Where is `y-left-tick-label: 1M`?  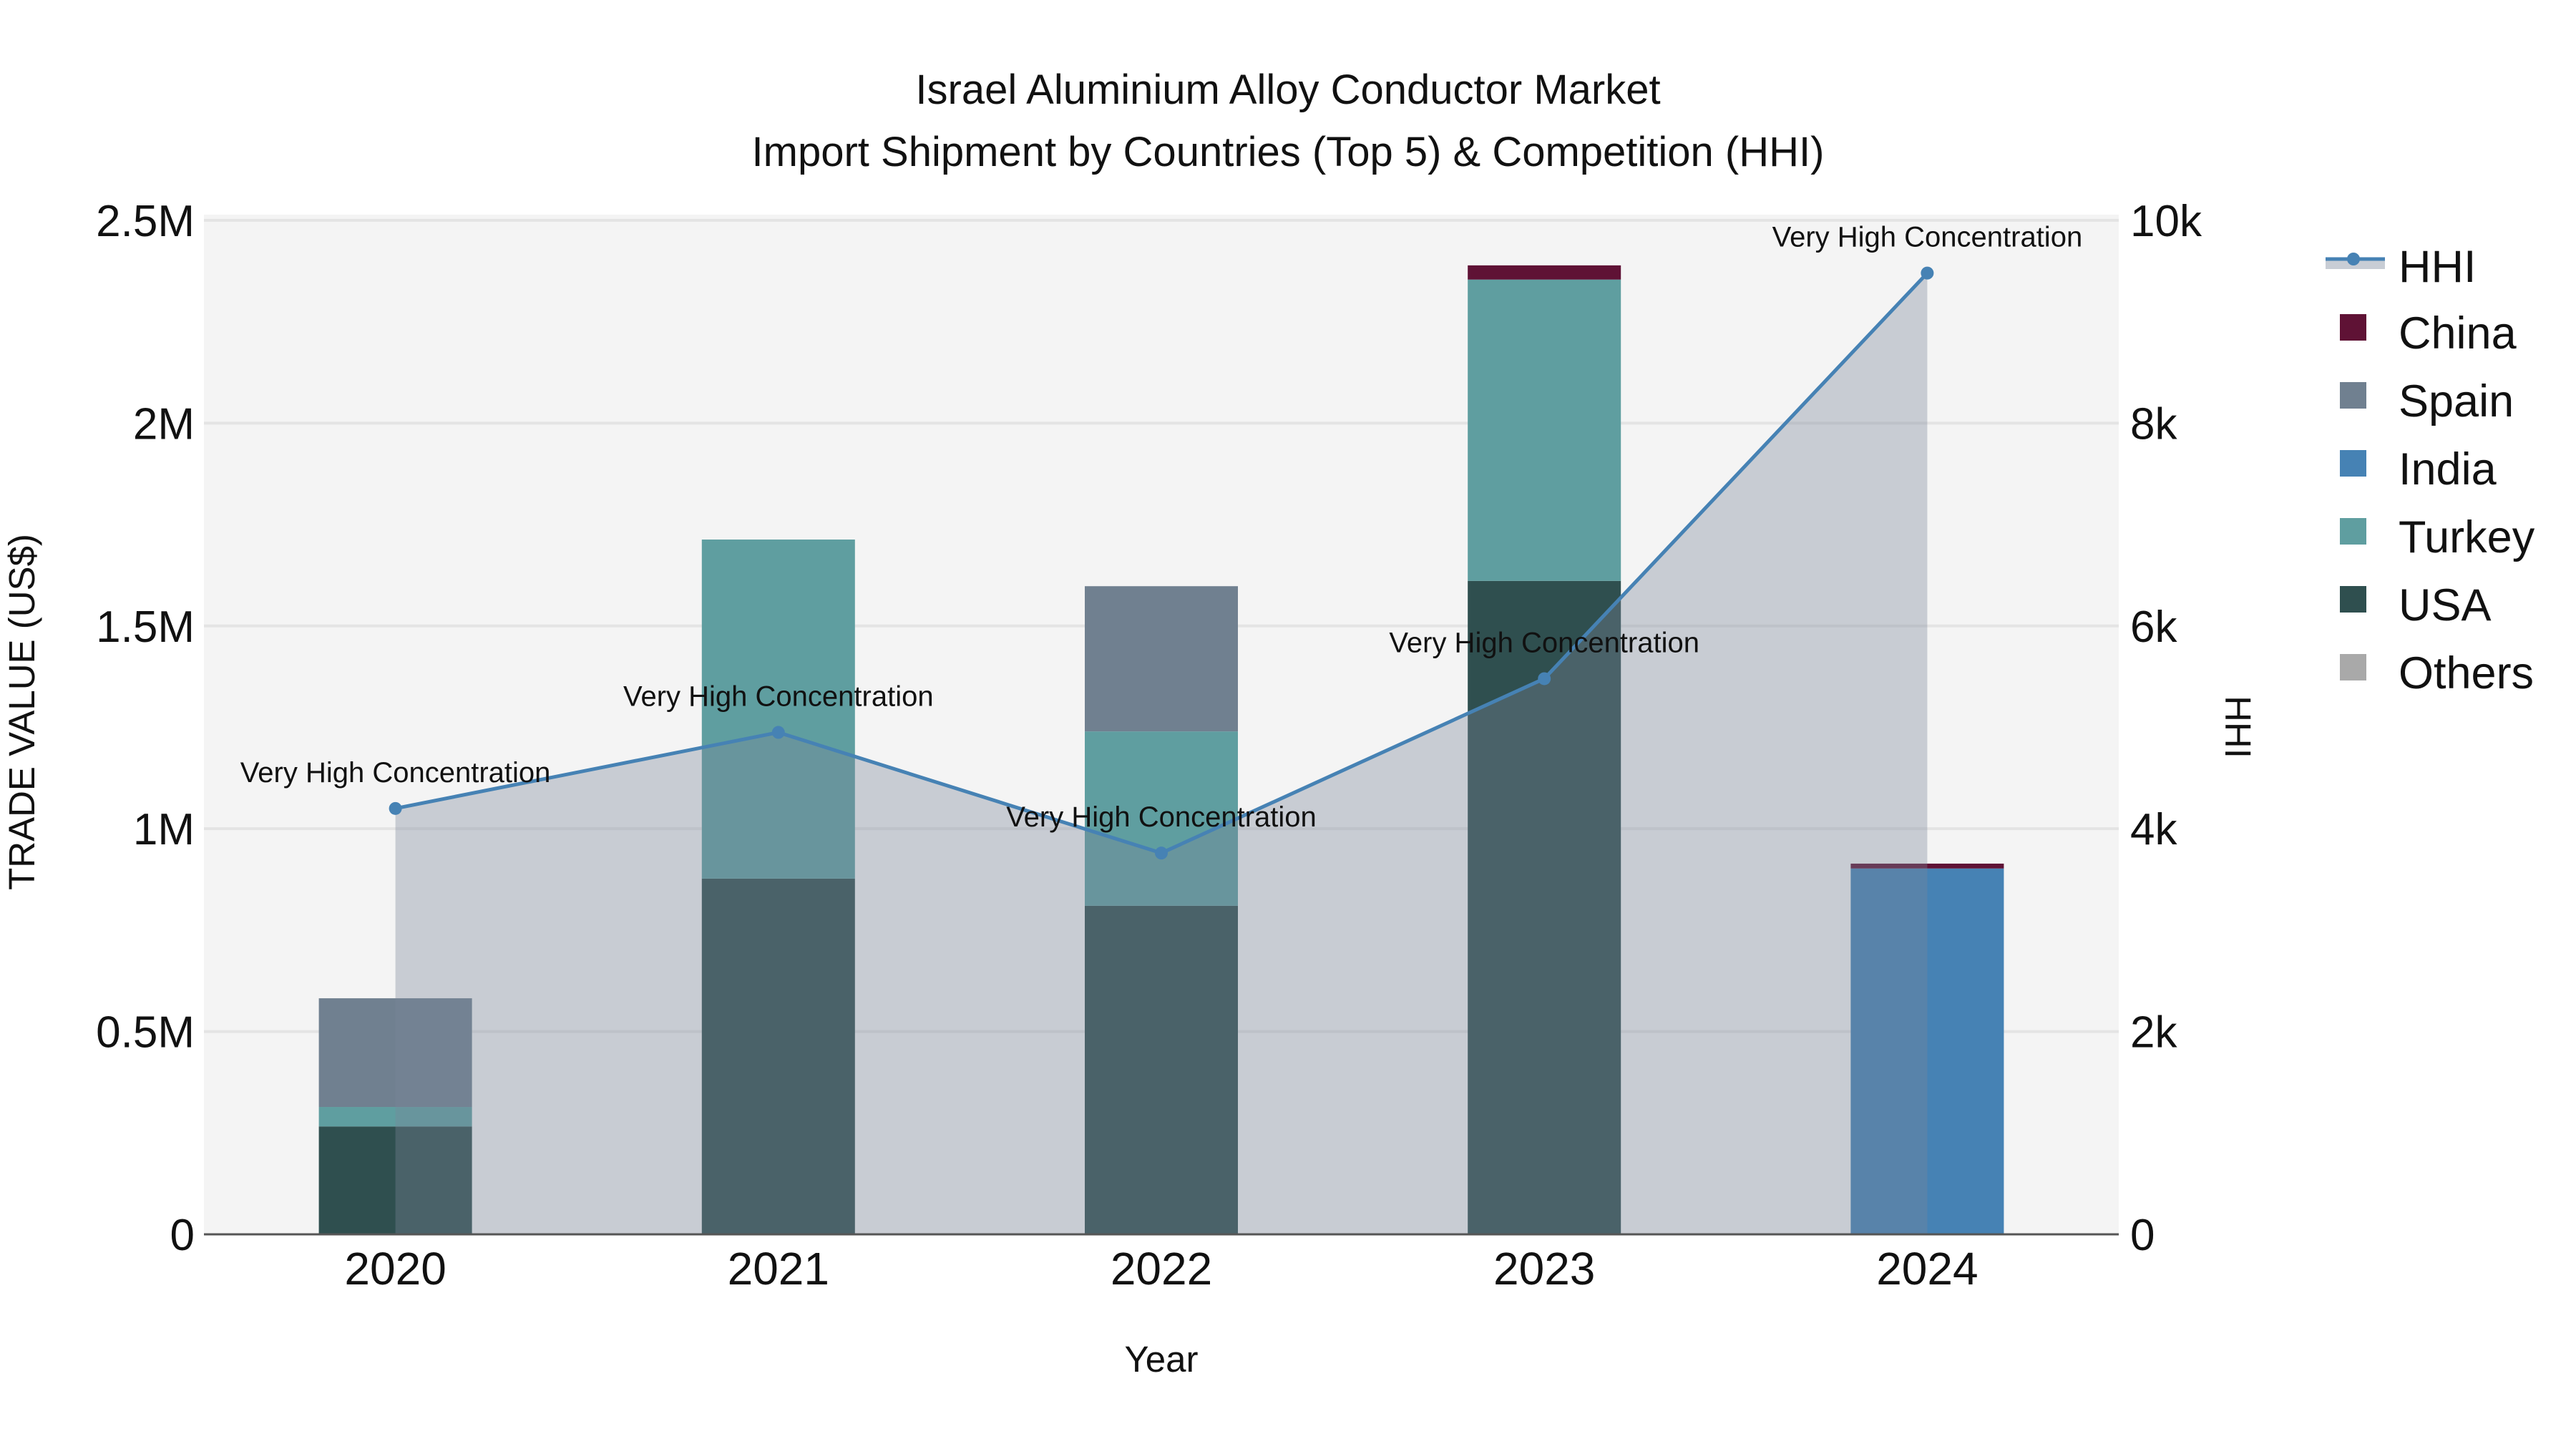 y-left-tick-label: 1M is located at coordinates (164, 829).